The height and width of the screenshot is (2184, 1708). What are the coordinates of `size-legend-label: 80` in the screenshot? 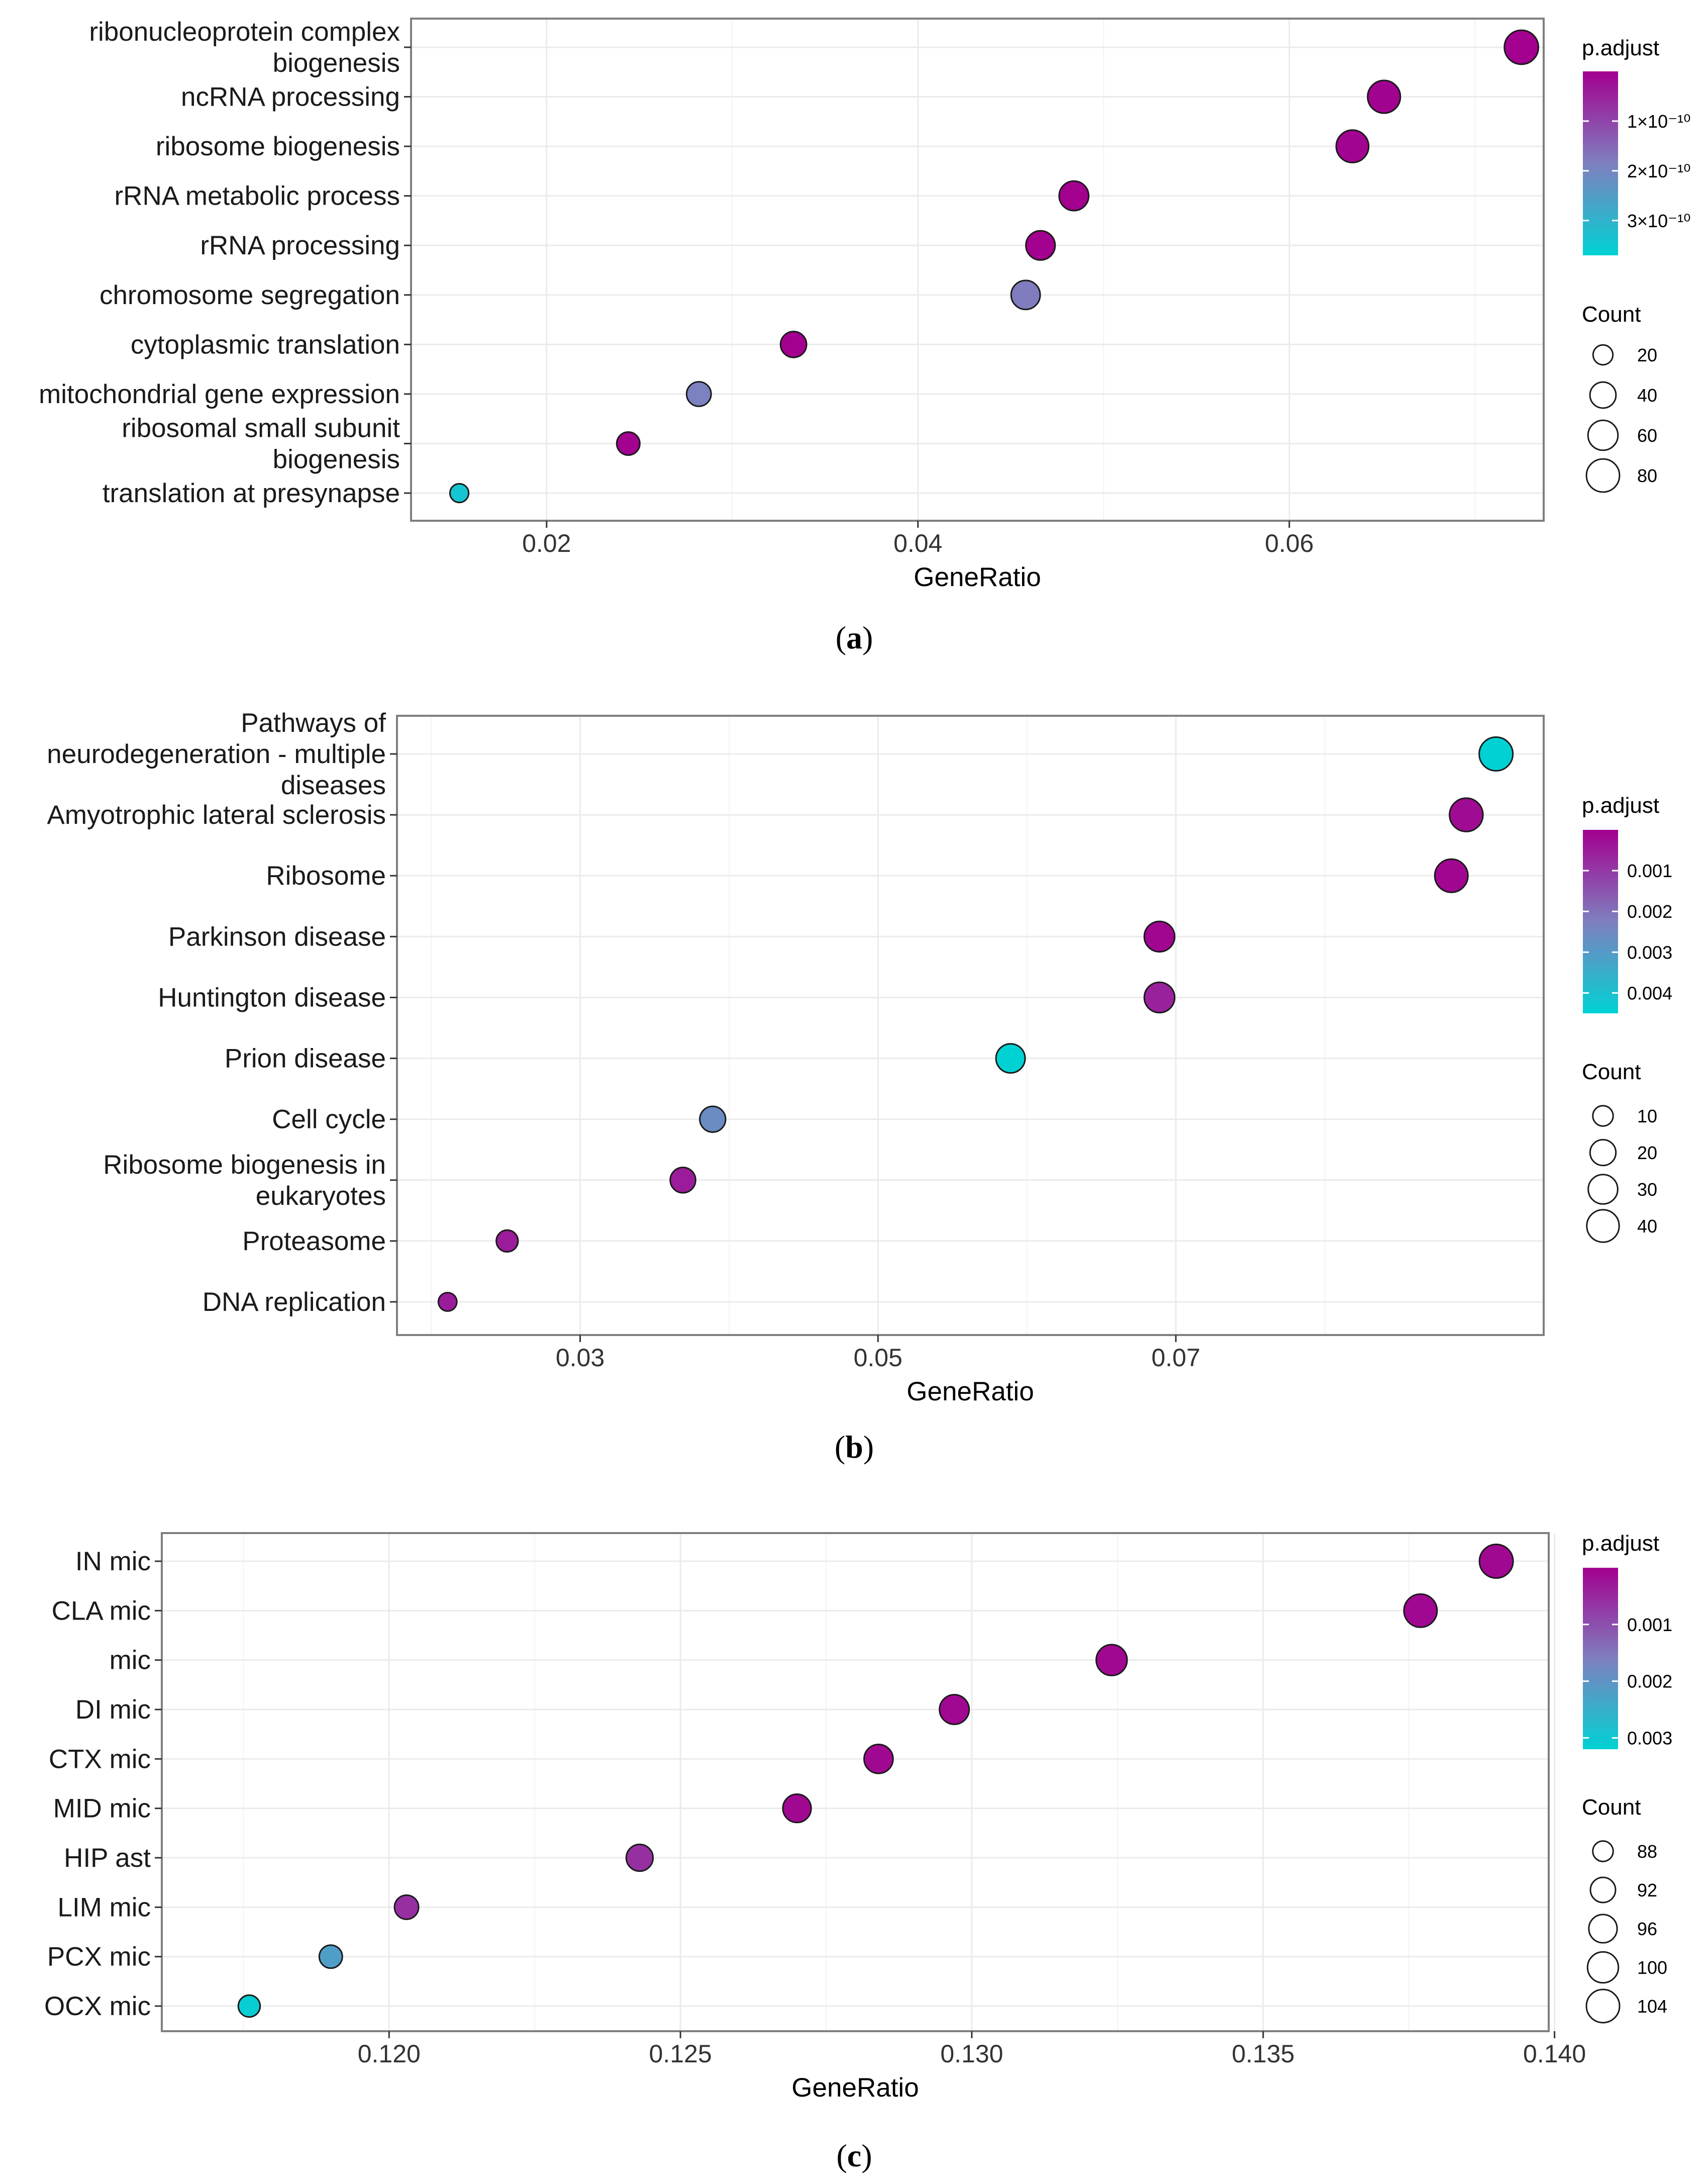 It's located at (1647, 475).